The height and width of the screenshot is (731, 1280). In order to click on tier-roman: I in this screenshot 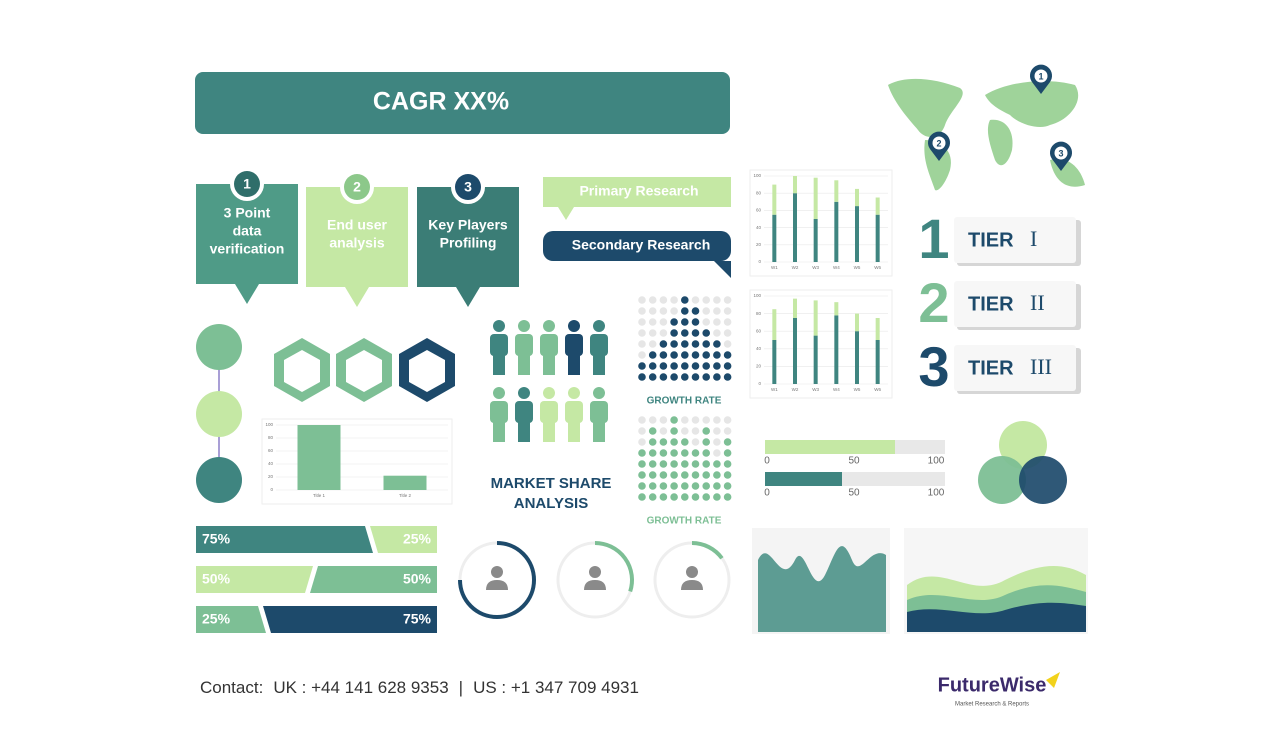, I will do `click(1033, 238)`.